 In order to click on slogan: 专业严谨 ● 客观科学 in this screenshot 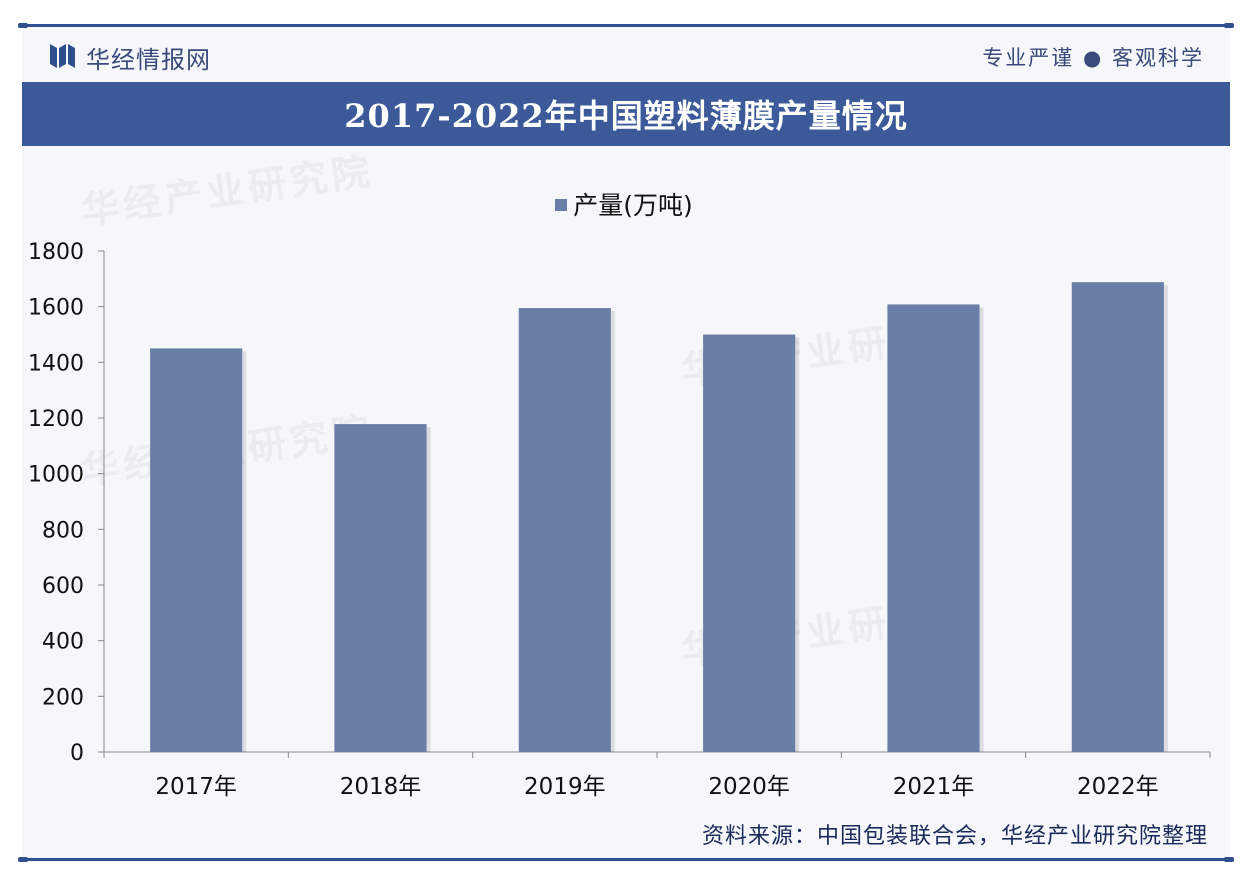, I will do `click(1093, 58)`.